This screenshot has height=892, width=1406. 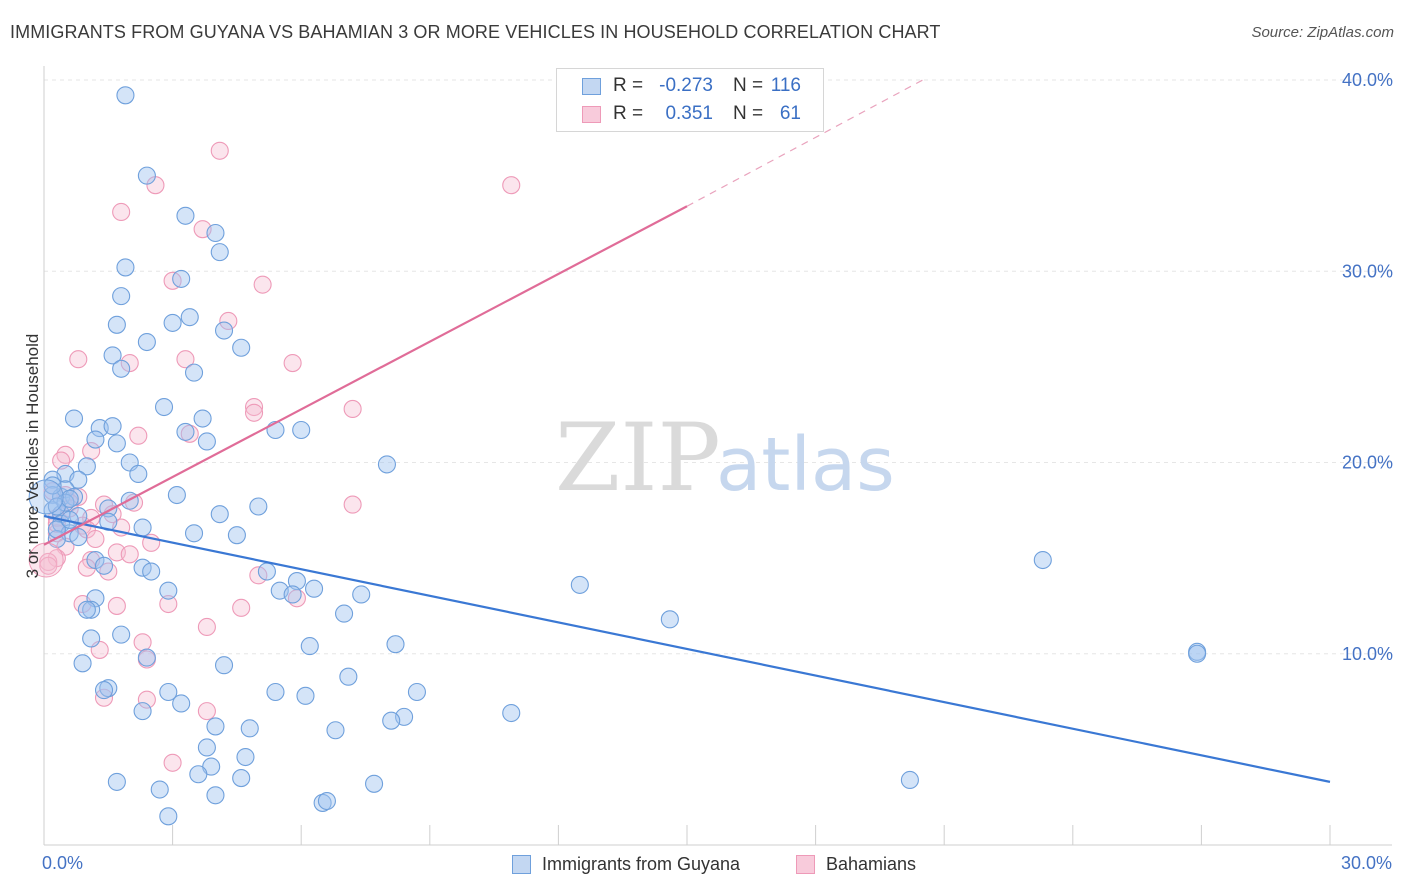 I want to click on stats-row-guyana: R = -0.273 N = 116, so click(x=690, y=86).